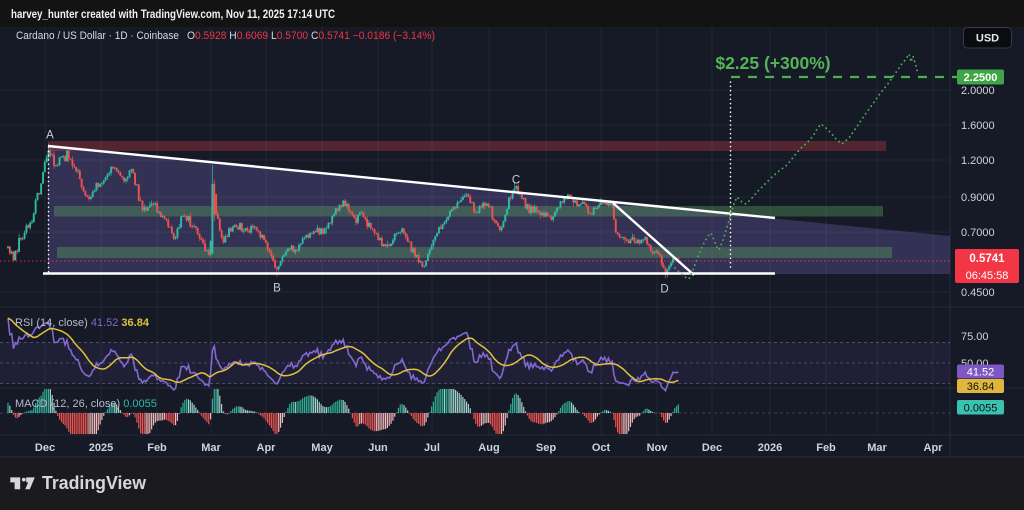 This screenshot has width=1024, height=510. I want to click on svg-text: $2.25 (+300%), so click(772, 63).